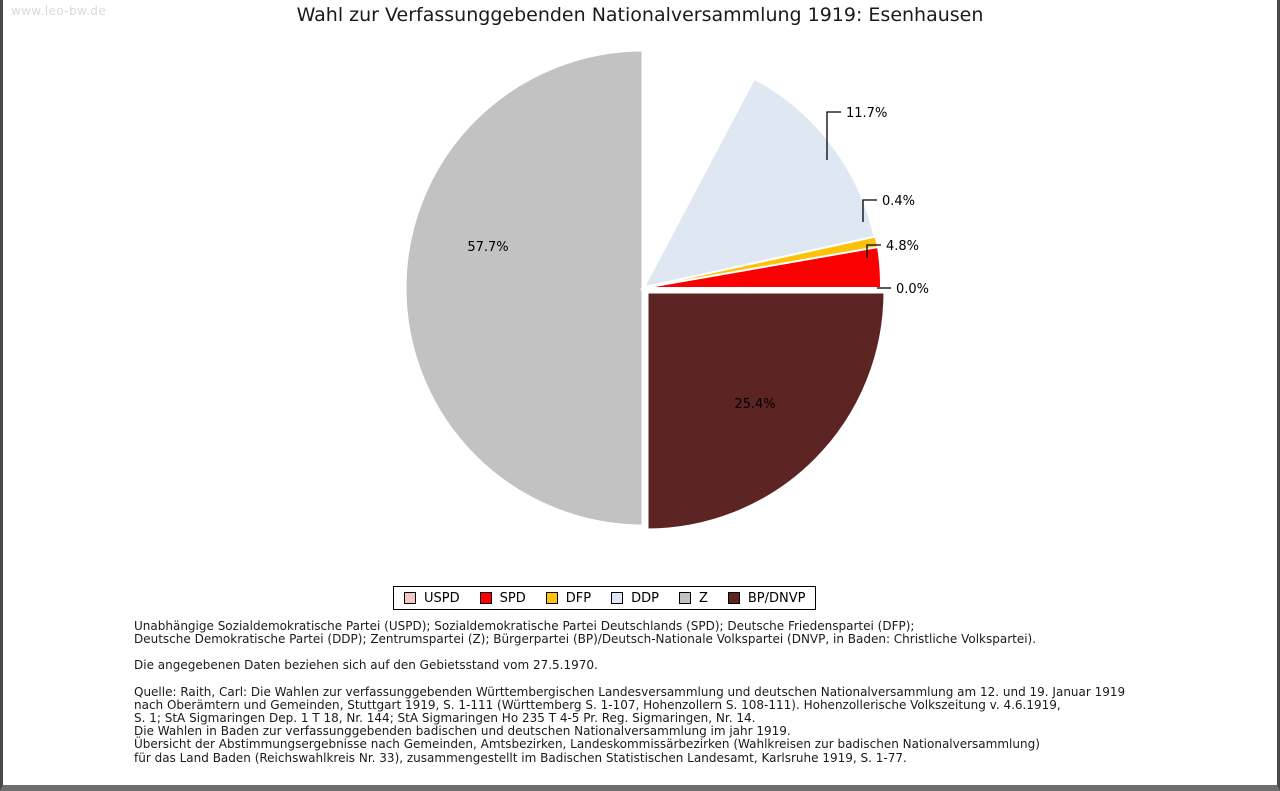  What do you see at coordinates (578, 598) in the screenshot?
I see `legend-label-dfp: DFP` at bounding box center [578, 598].